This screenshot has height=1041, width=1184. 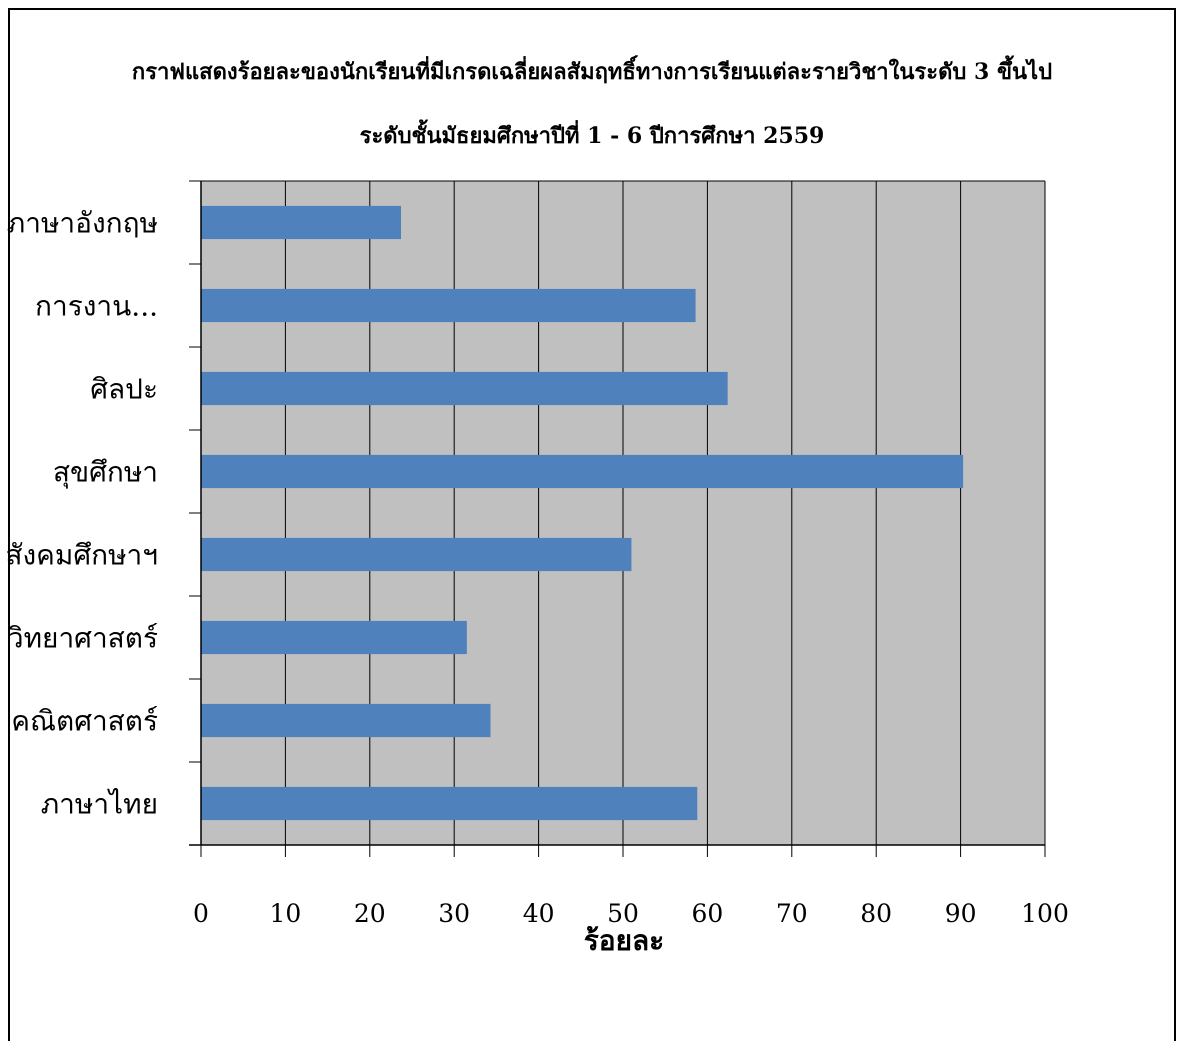 I want to click on x-tick-label: 100, so click(x=1045, y=913).